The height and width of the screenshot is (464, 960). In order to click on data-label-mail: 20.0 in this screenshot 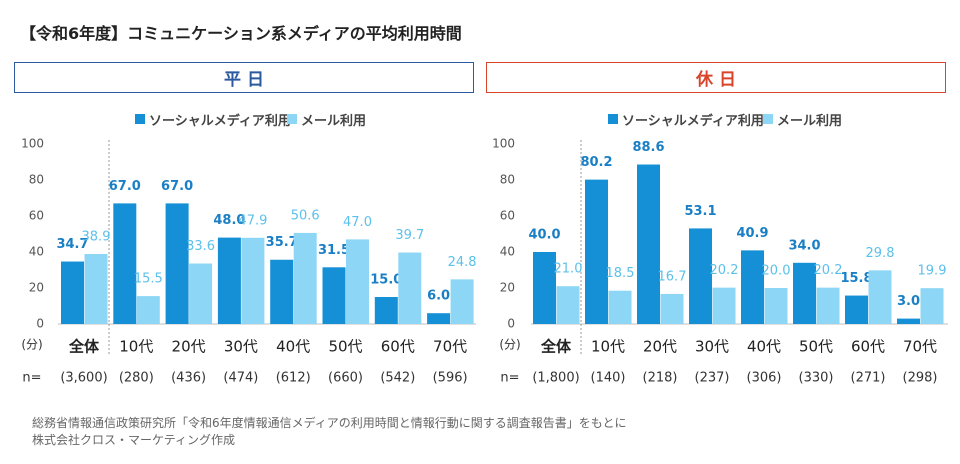, I will do `click(776, 271)`.